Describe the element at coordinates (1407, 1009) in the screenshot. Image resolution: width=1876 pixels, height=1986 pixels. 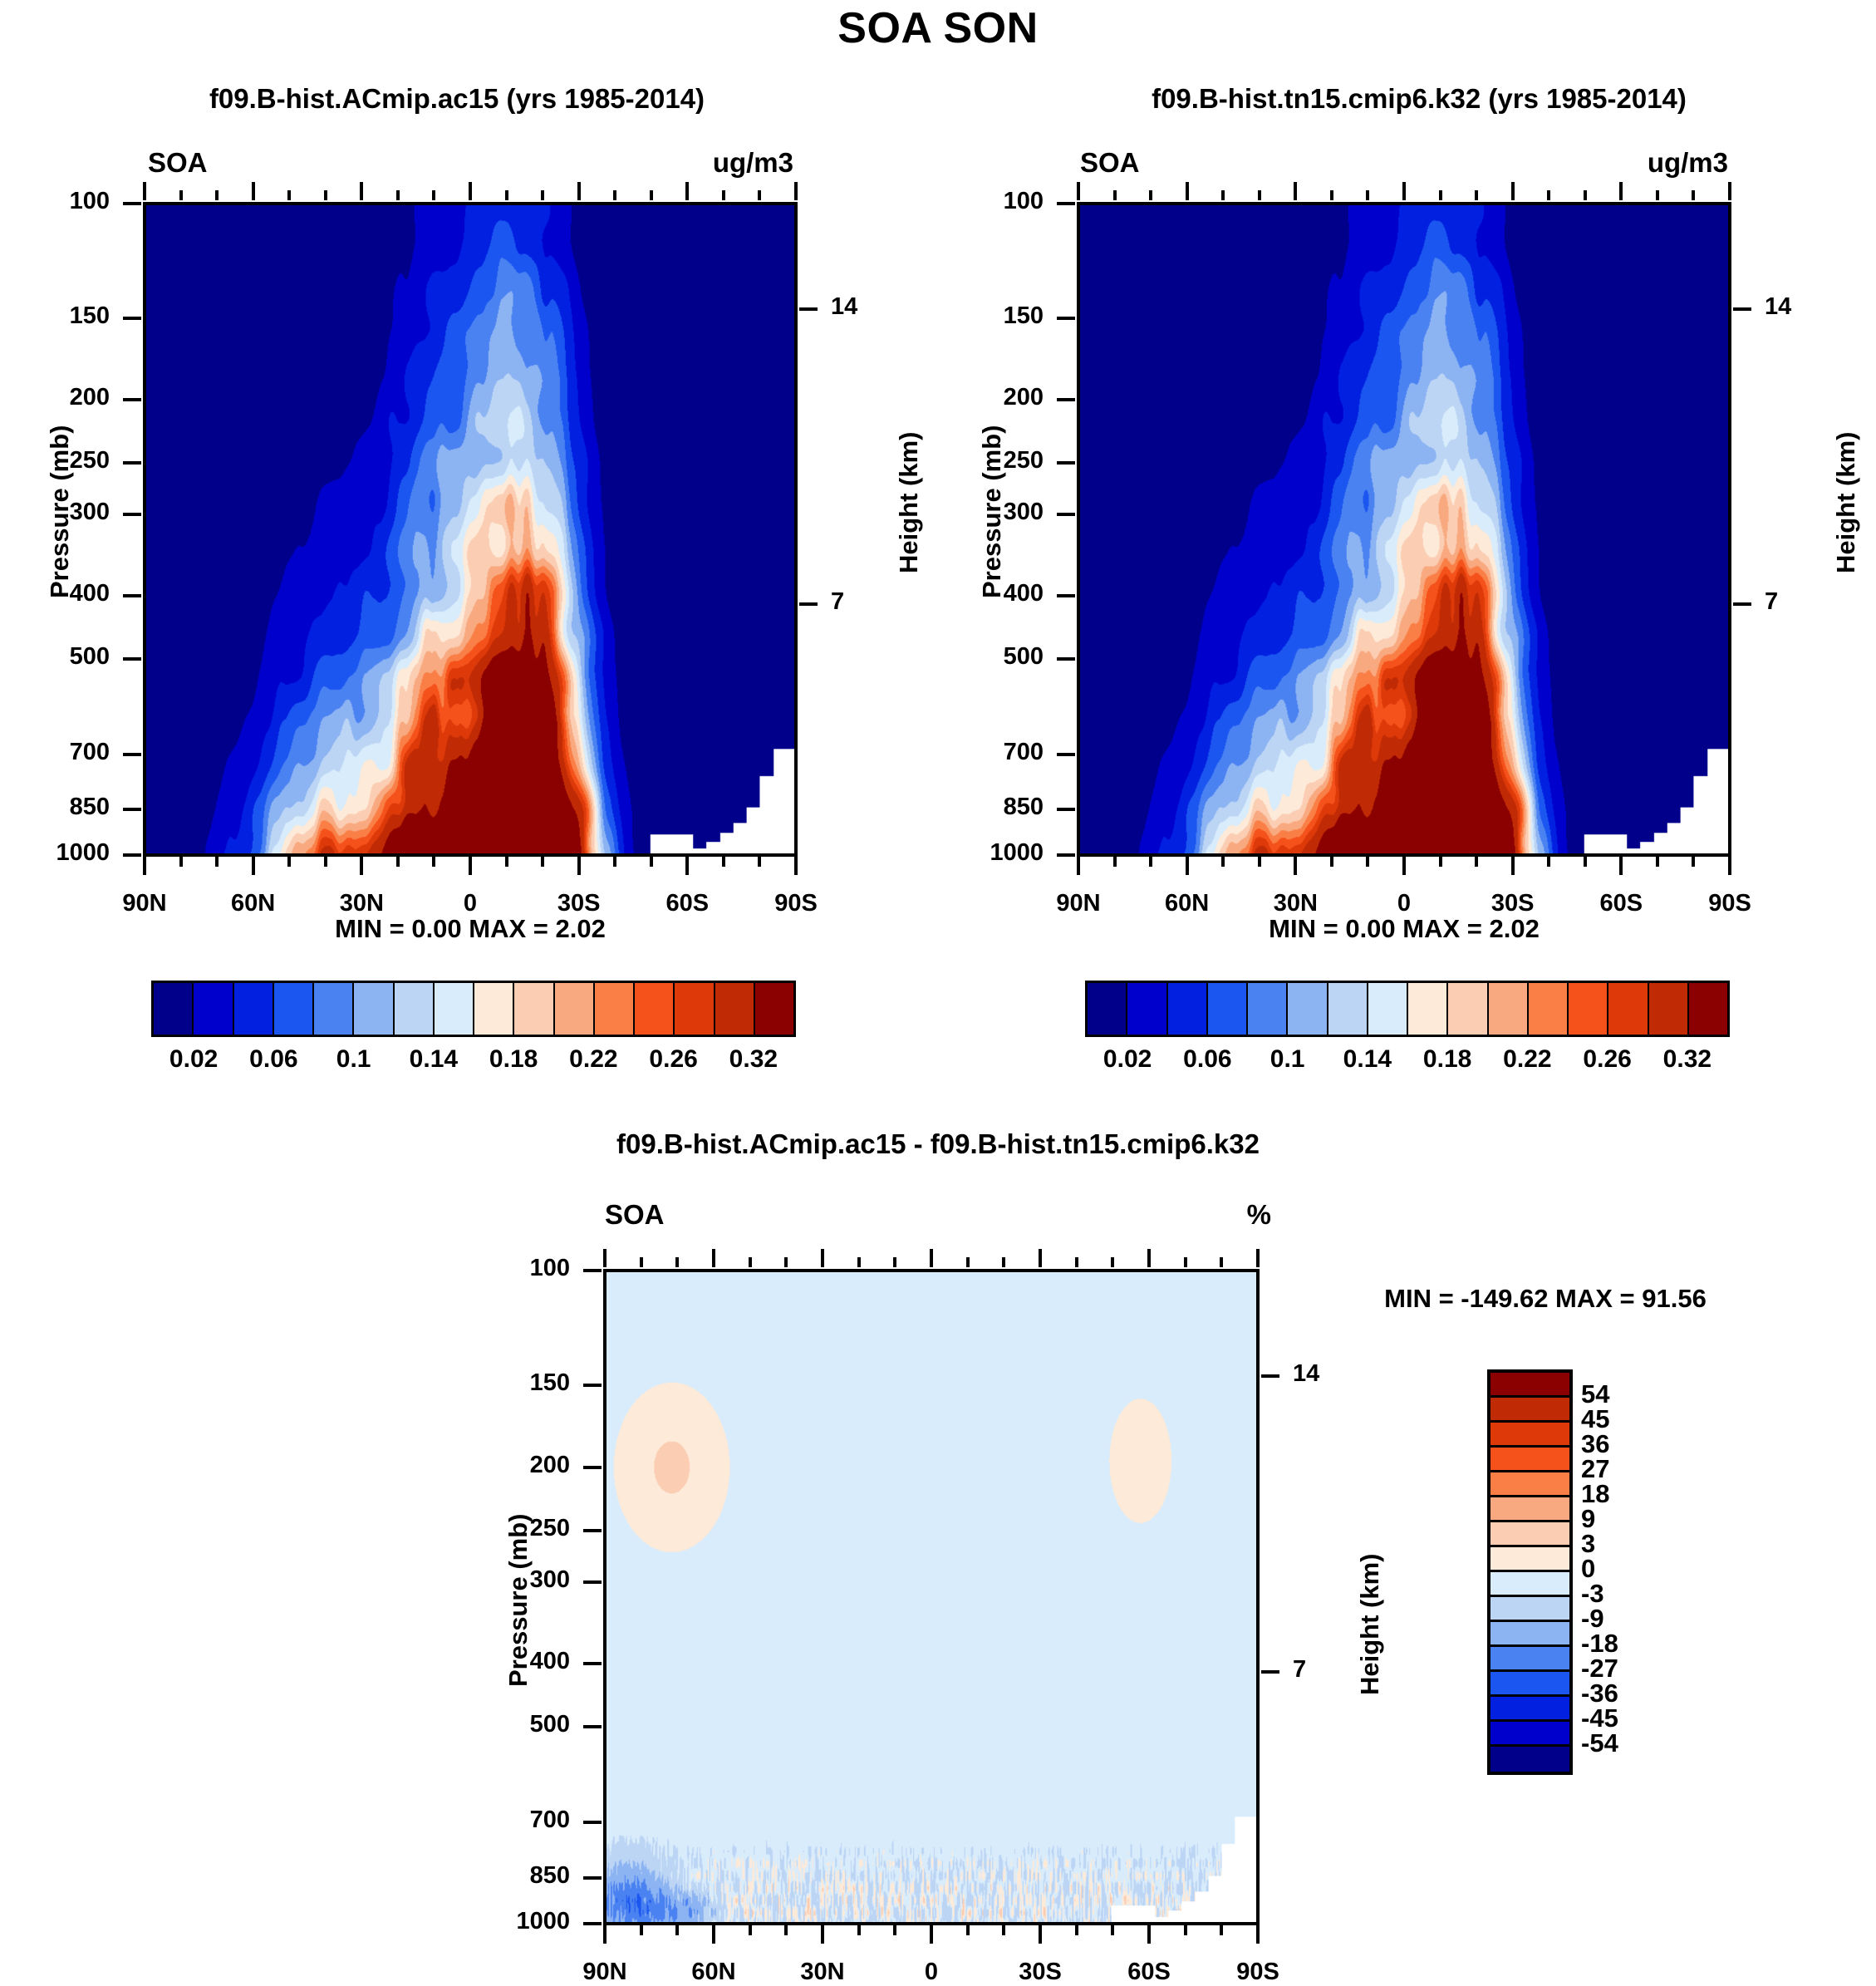
I see `right-colorbar` at that location.